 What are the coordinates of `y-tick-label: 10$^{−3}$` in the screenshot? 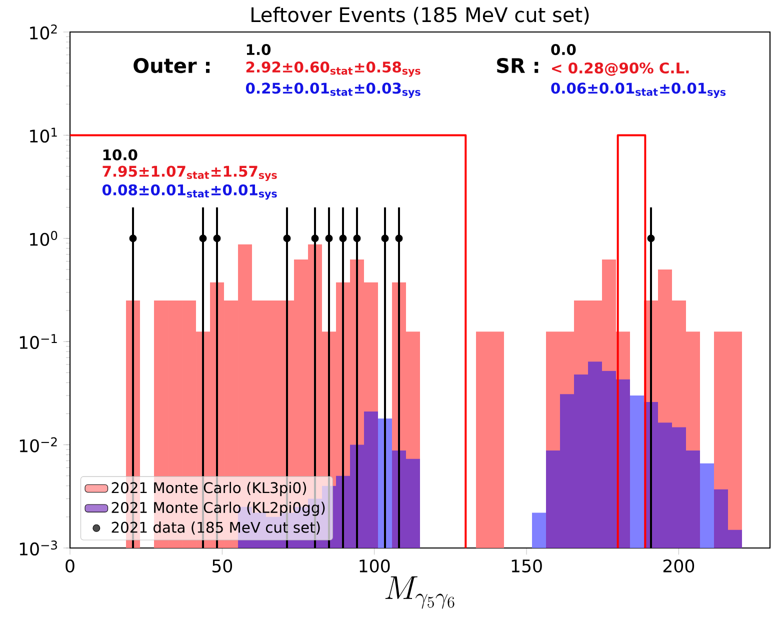 It's located at (38, 548).